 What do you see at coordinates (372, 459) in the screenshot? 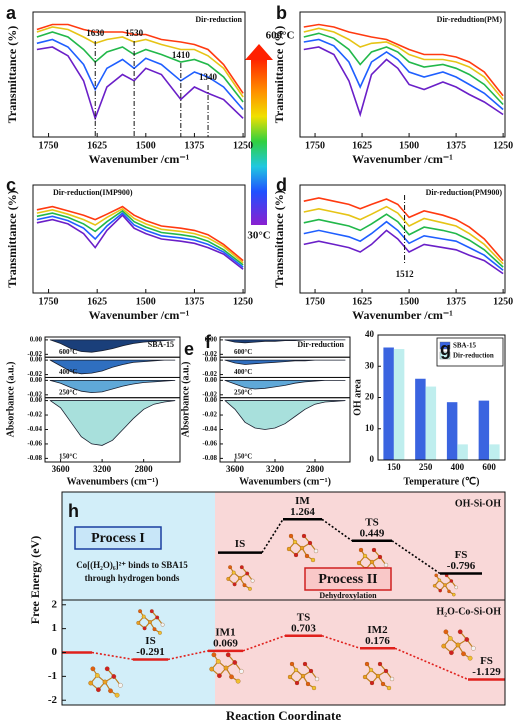
I see `y-tick-label: 0` at bounding box center [372, 459].